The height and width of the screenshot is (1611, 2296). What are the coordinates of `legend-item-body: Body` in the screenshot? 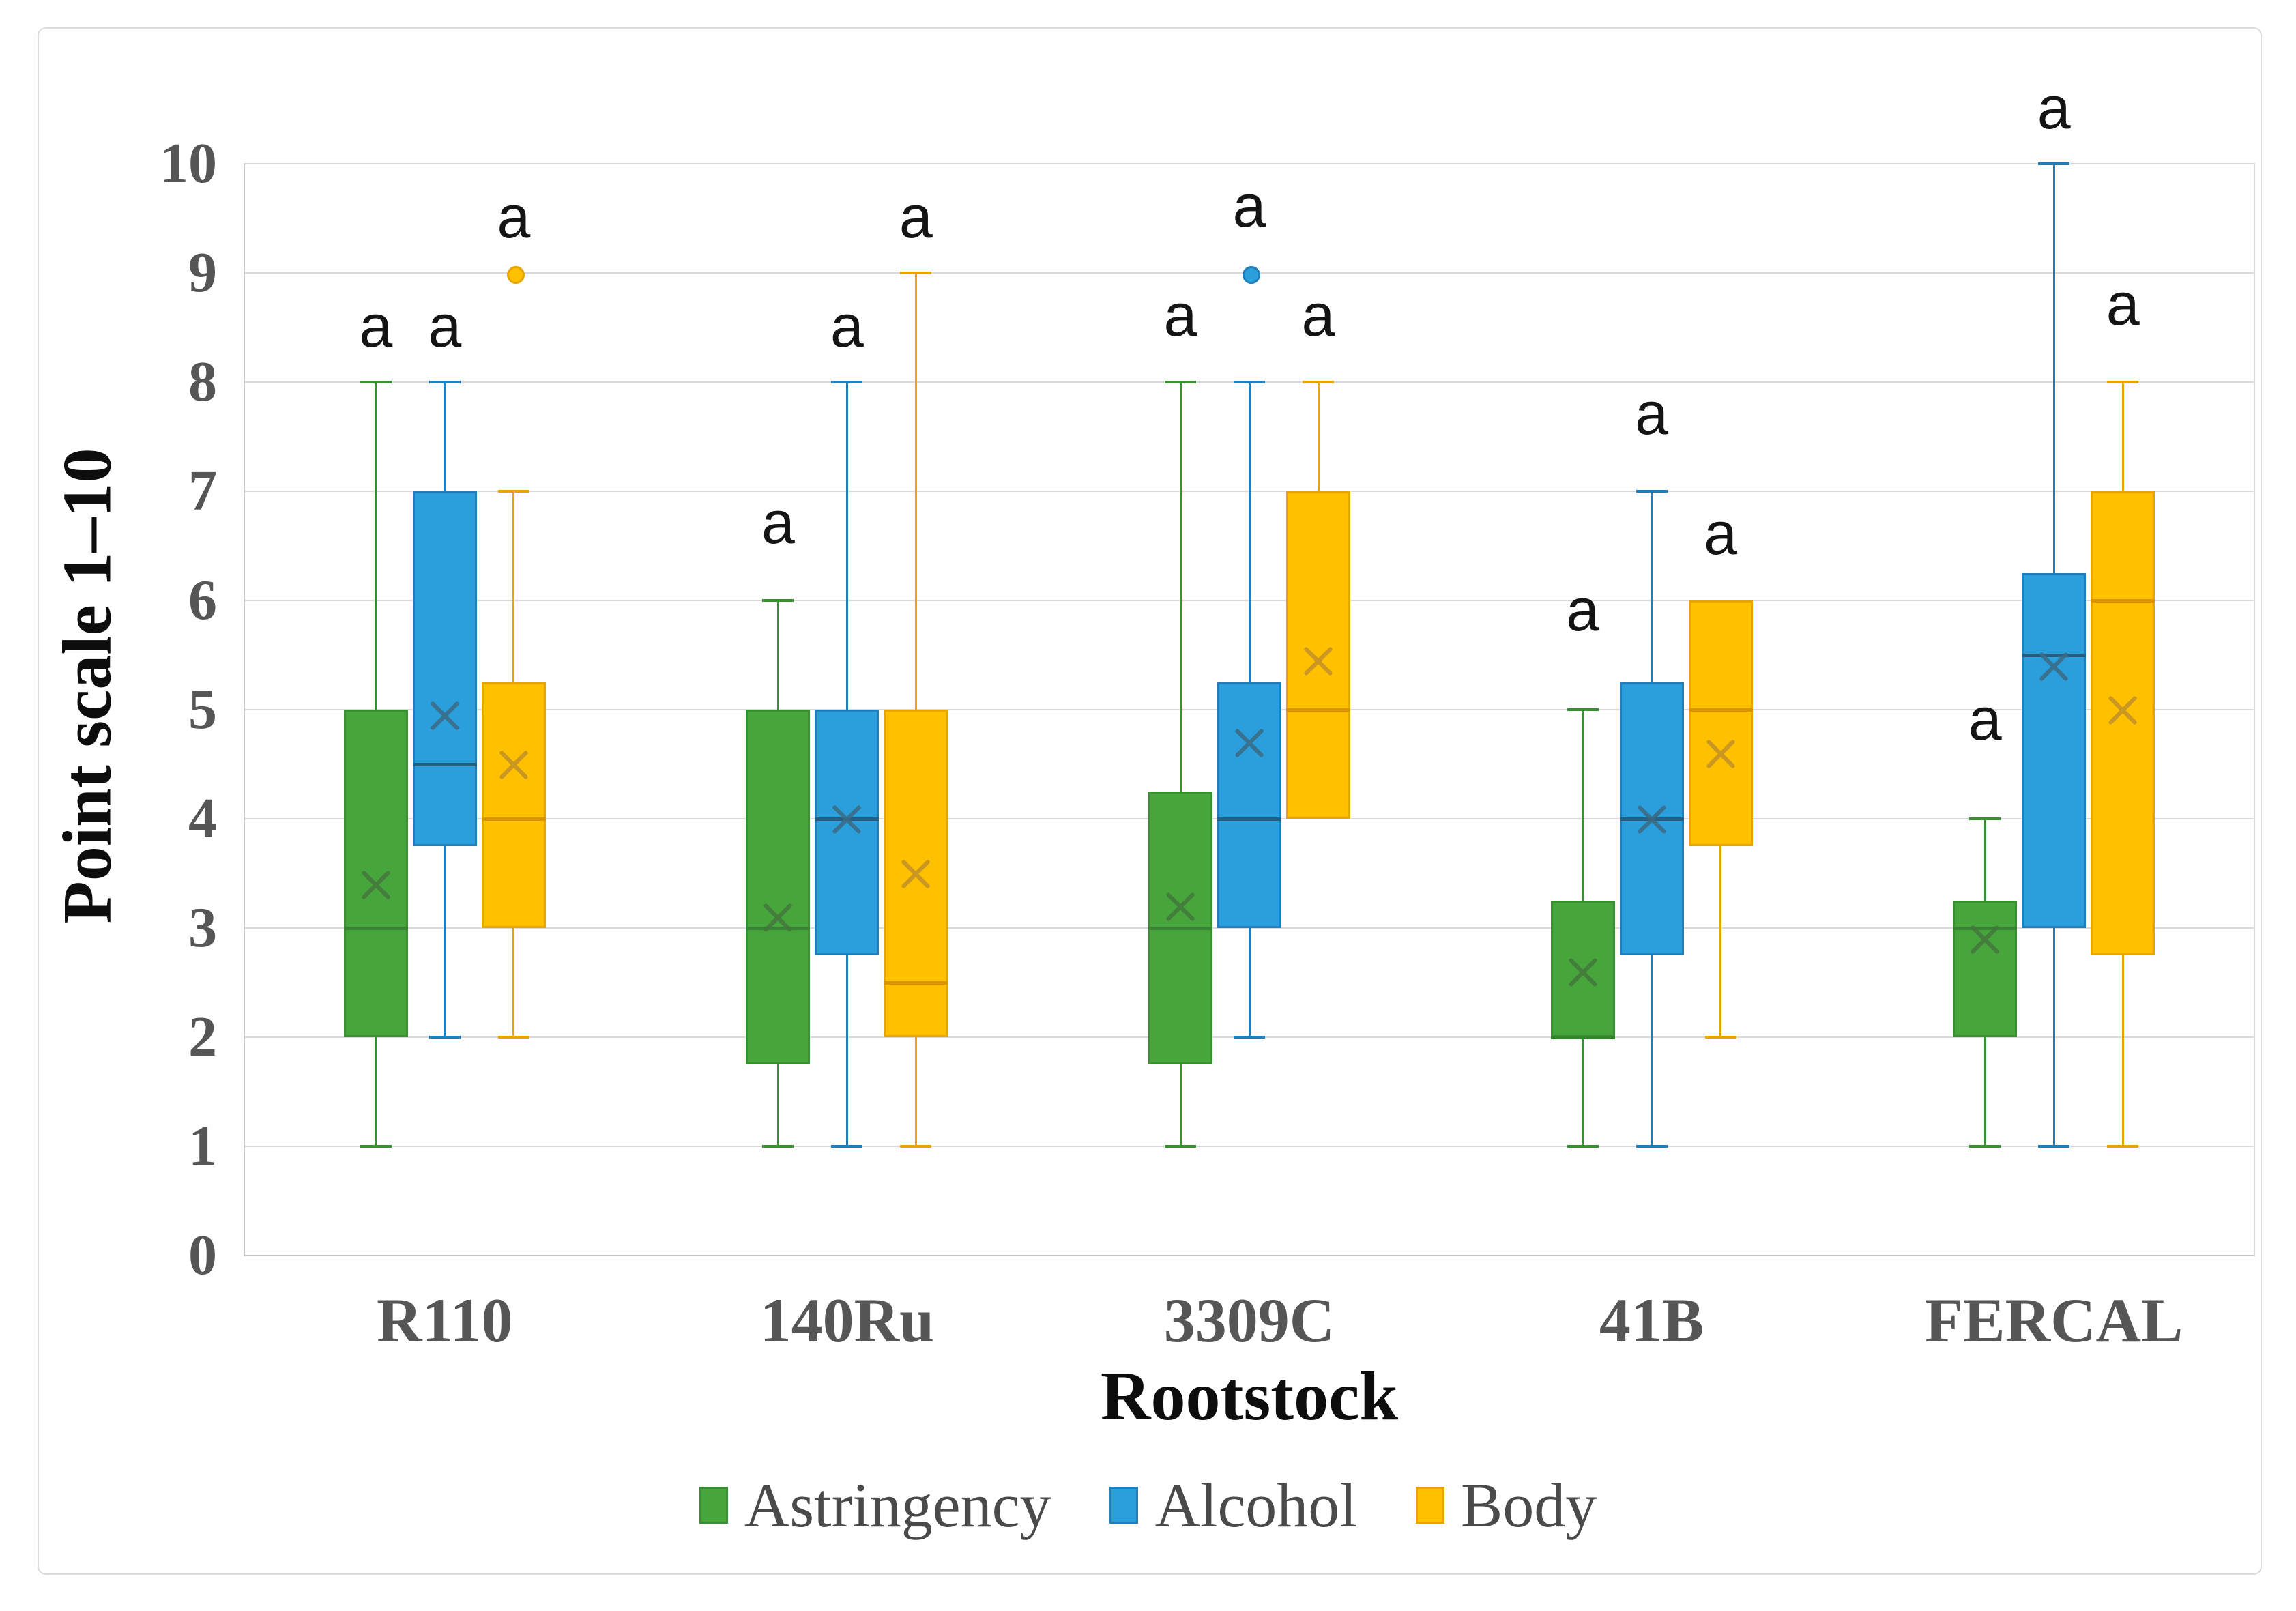 It's located at (1506, 1505).